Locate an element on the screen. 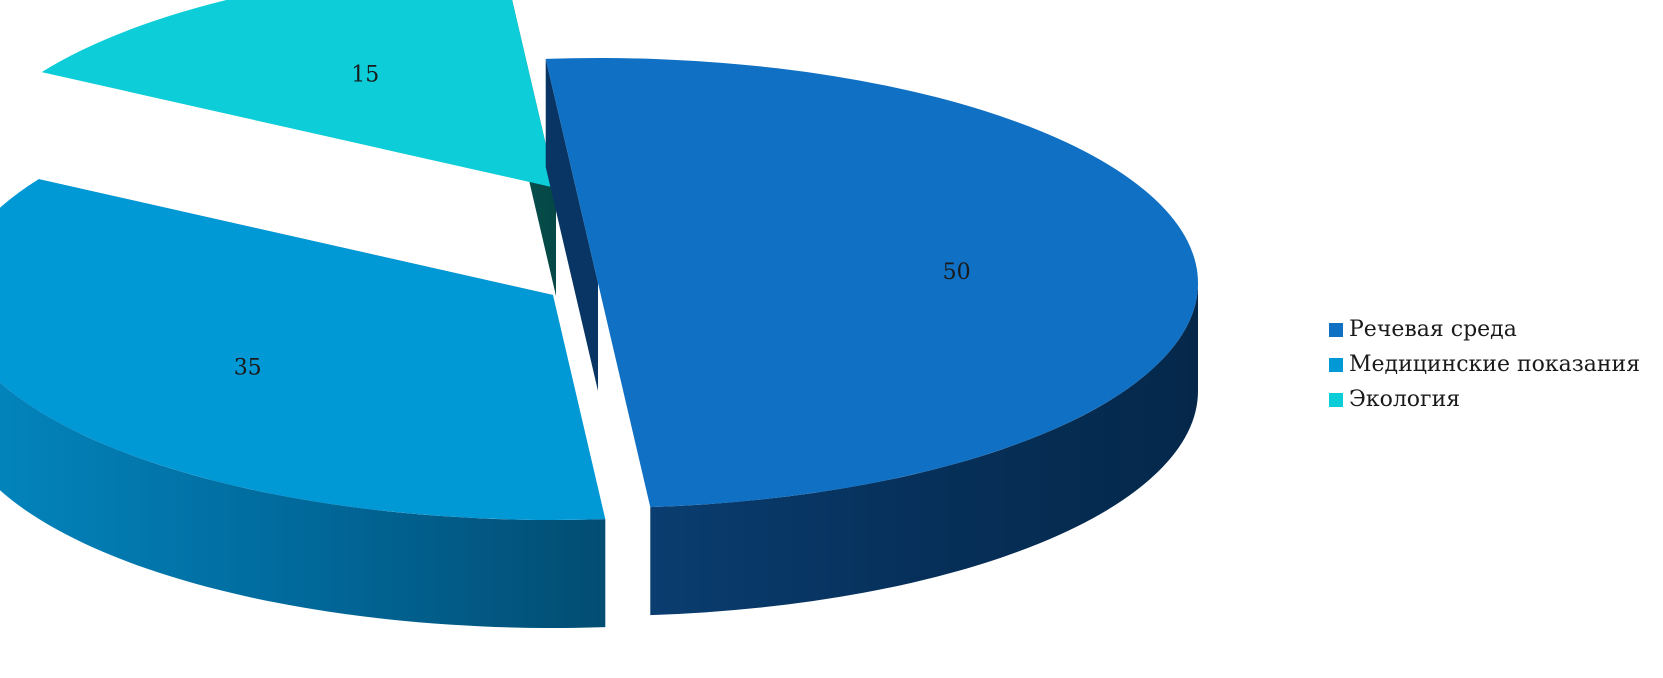  slice-side-medical-indications is located at coordinates (303, 505).